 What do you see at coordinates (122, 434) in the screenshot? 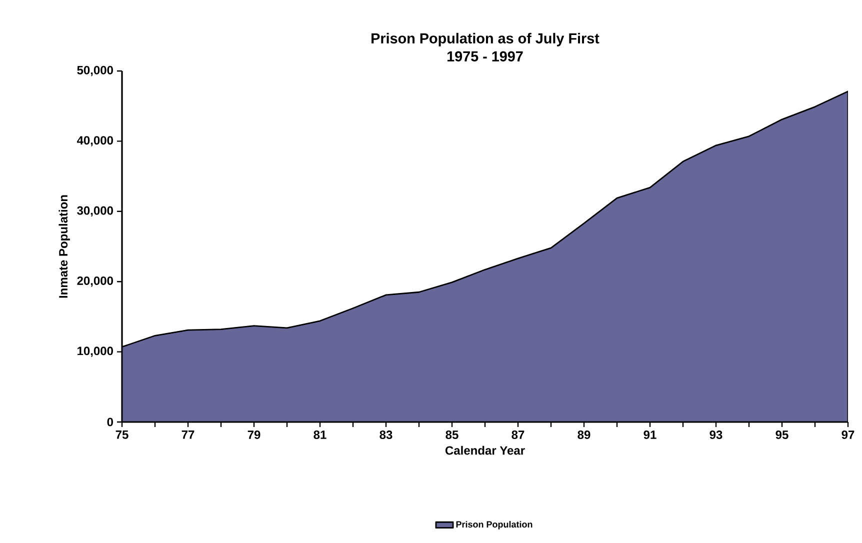
I see `x-tick-label: 75` at bounding box center [122, 434].